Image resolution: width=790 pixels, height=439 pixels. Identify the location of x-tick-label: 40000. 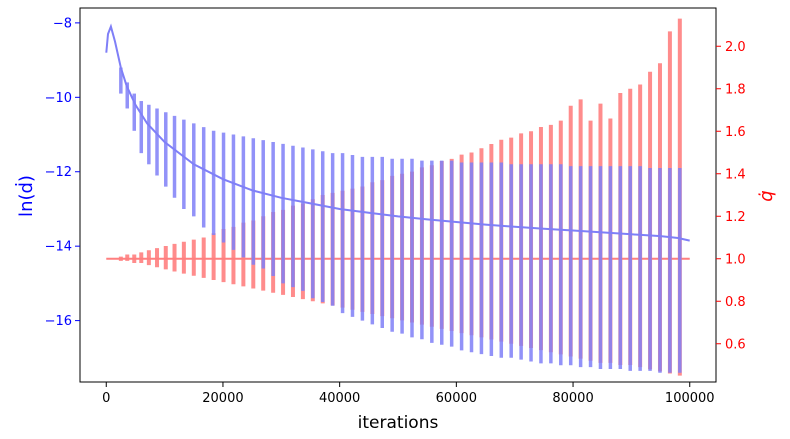
(339, 398).